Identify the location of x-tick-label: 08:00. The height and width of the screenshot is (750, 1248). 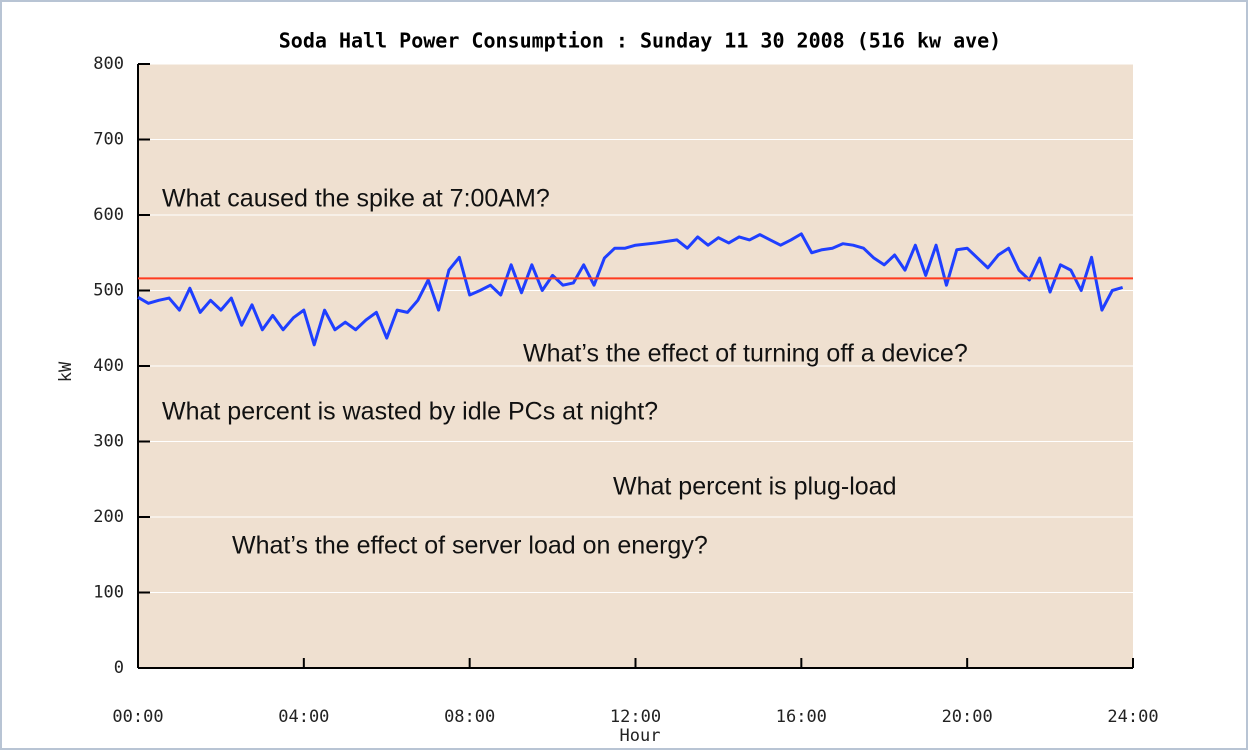
(469, 717).